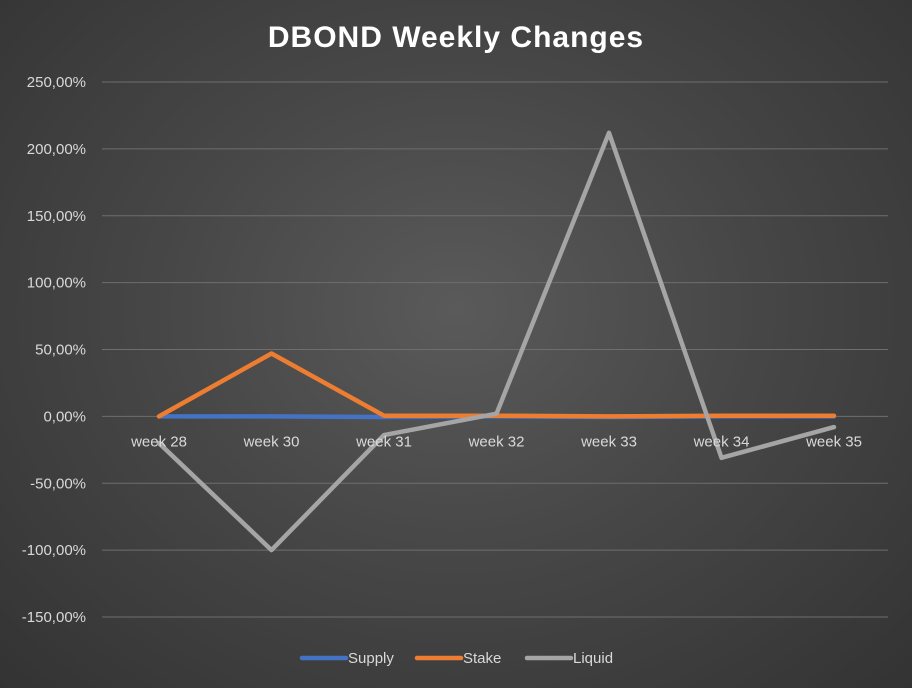 The width and height of the screenshot is (912, 688). What do you see at coordinates (56, 82) in the screenshot?
I see `y-tick-label: 250,00%` at bounding box center [56, 82].